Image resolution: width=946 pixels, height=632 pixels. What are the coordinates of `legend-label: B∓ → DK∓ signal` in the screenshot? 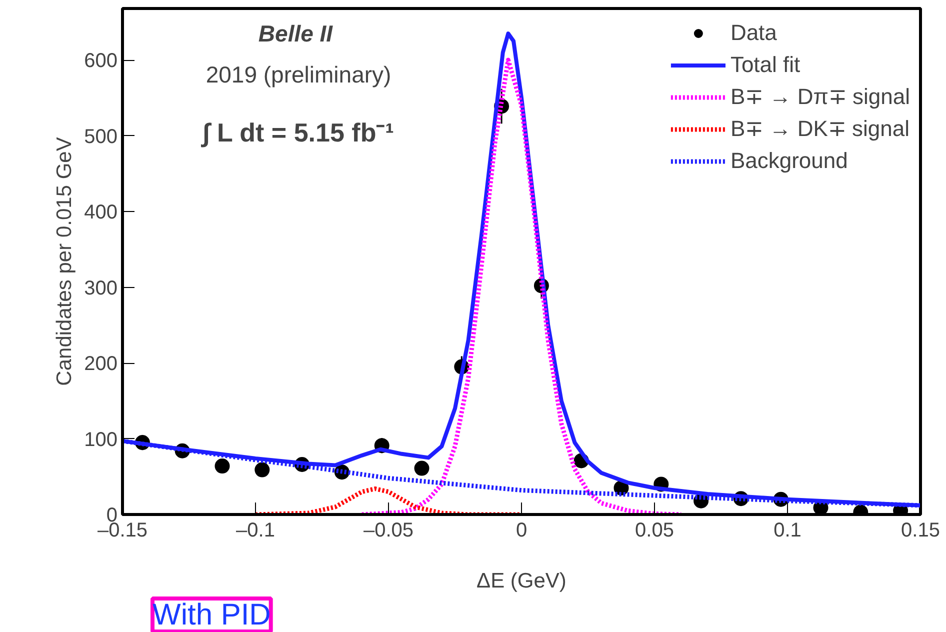 It's located at (820, 129).